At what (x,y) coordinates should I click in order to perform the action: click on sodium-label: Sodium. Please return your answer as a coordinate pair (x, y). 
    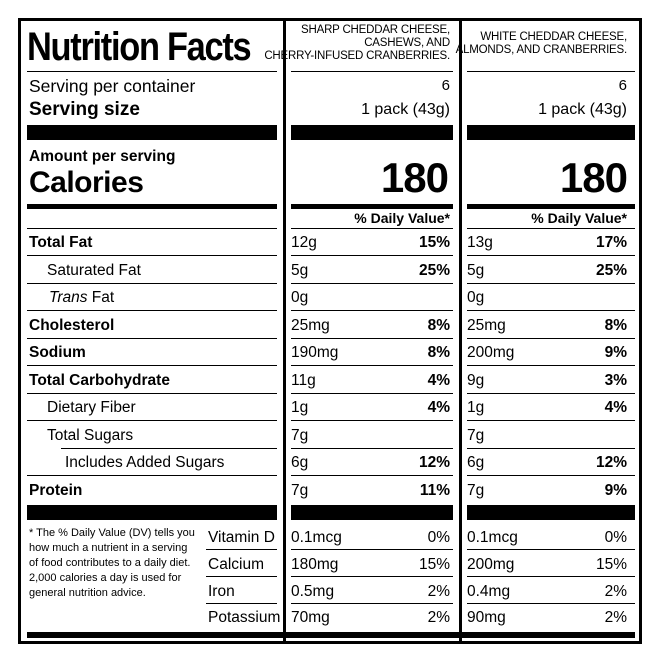
    Looking at the image, I should click on (57, 352).